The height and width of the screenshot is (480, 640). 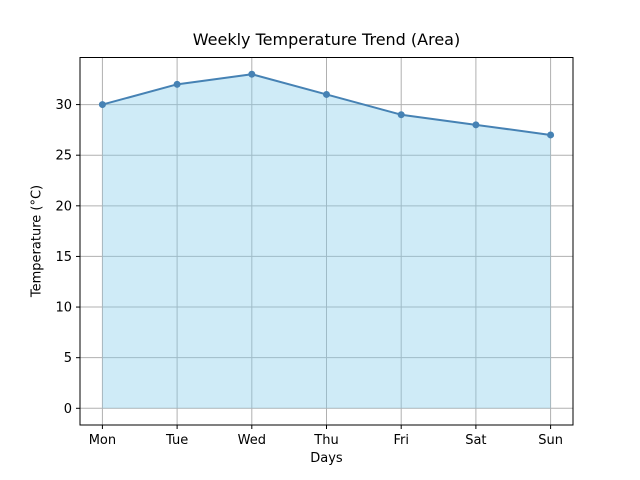 What do you see at coordinates (177, 84) in the screenshot?
I see `data-point-tue` at bounding box center [177, 84].